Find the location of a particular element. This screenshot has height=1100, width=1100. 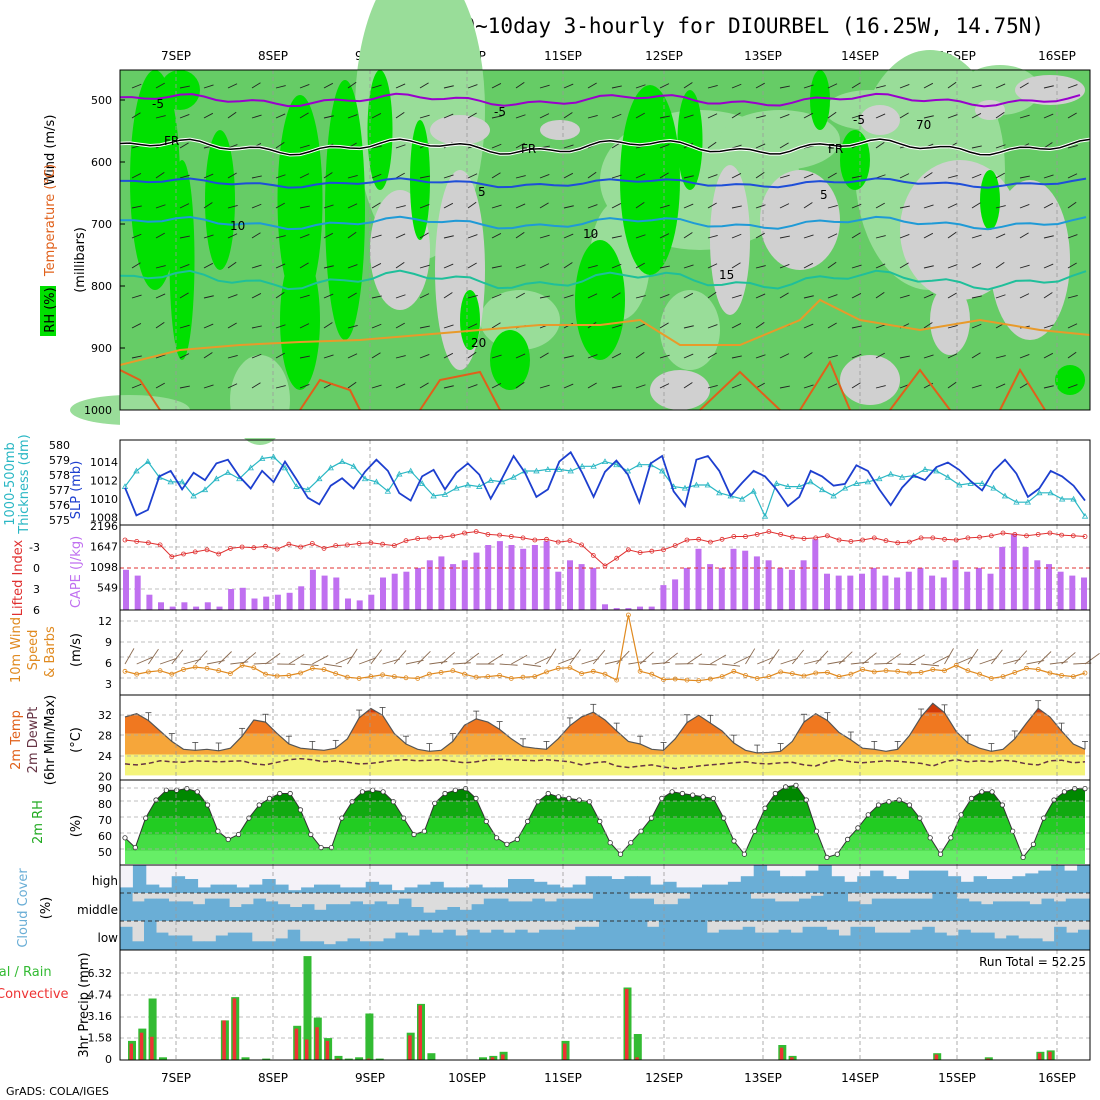

precip-total-bar is located at coordinates (338, 1057).